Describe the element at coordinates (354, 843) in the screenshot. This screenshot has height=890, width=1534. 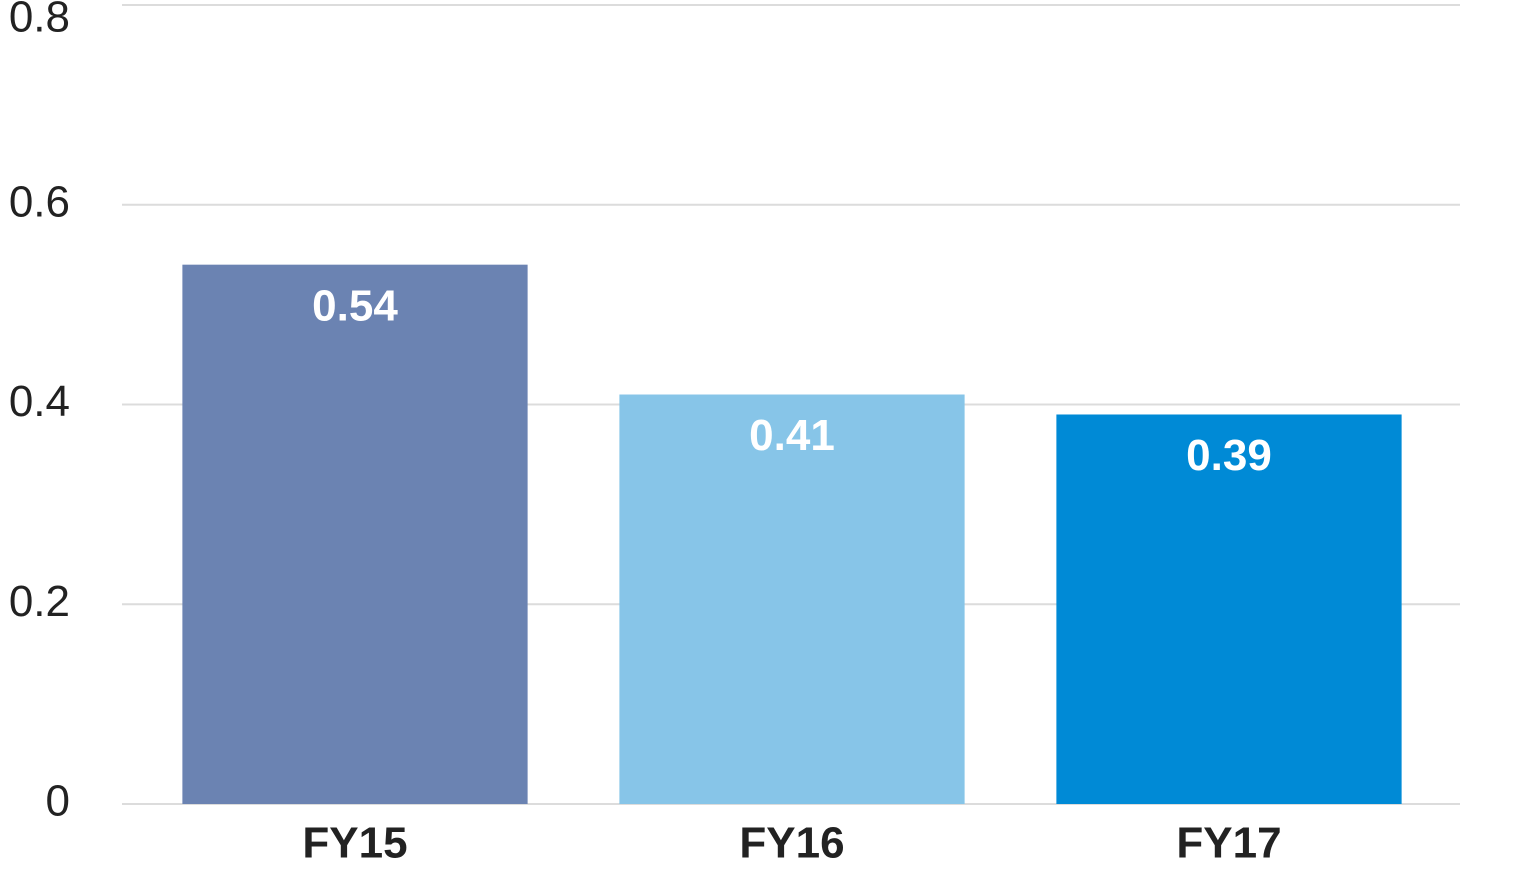
I see `x-tick-label: FY15` at that location.